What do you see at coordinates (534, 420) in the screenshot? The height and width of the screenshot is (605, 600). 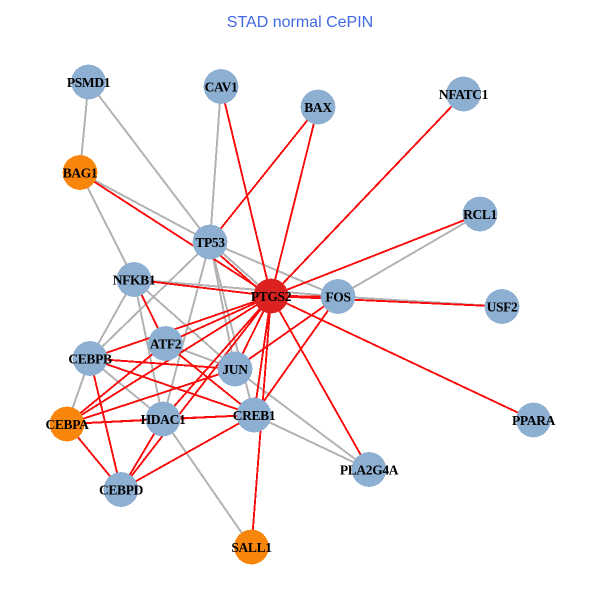 I see `svg-text: PPARA` at bounding box center [534, 420].